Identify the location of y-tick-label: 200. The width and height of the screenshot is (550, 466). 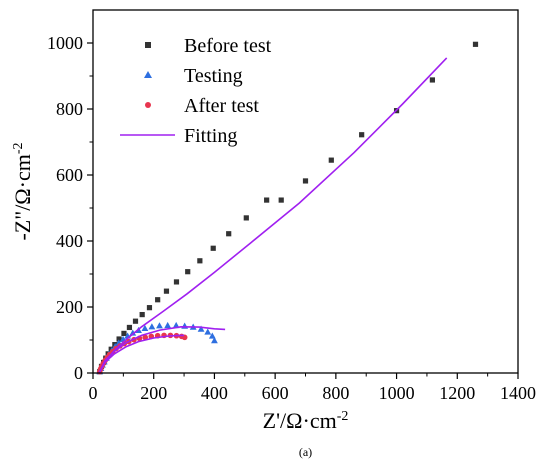
(69, 307).